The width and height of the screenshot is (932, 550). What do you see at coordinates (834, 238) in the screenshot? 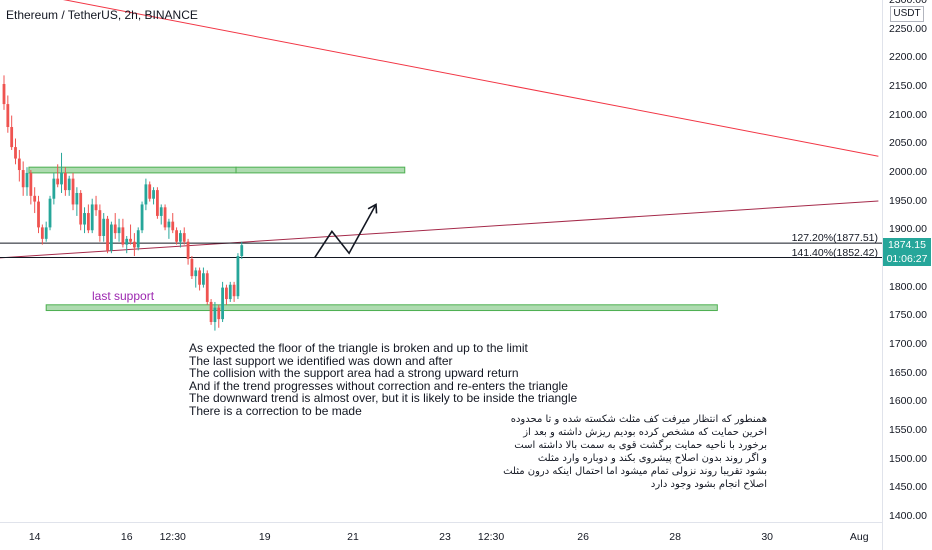
I see `fib-label-127: 127.20%(1877.51)` at bounding box center [834, 238].